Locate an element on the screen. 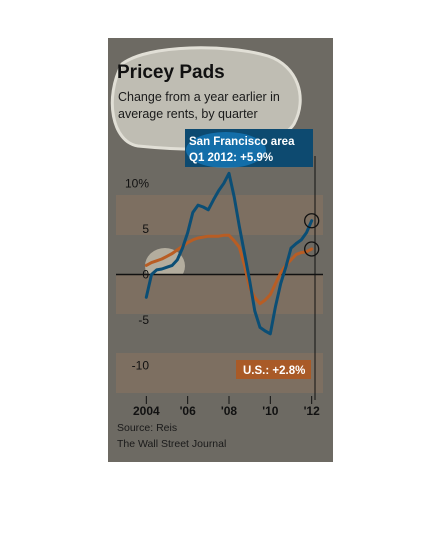 This screenshot has height=556, width=442. x-tick-label: '06 is located at coordinates (188, 411).